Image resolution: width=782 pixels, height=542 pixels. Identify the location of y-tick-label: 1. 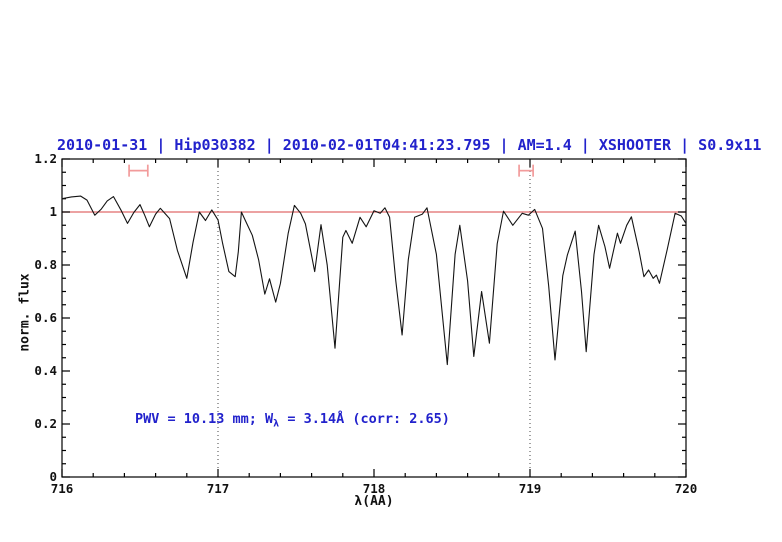
(53, 211).